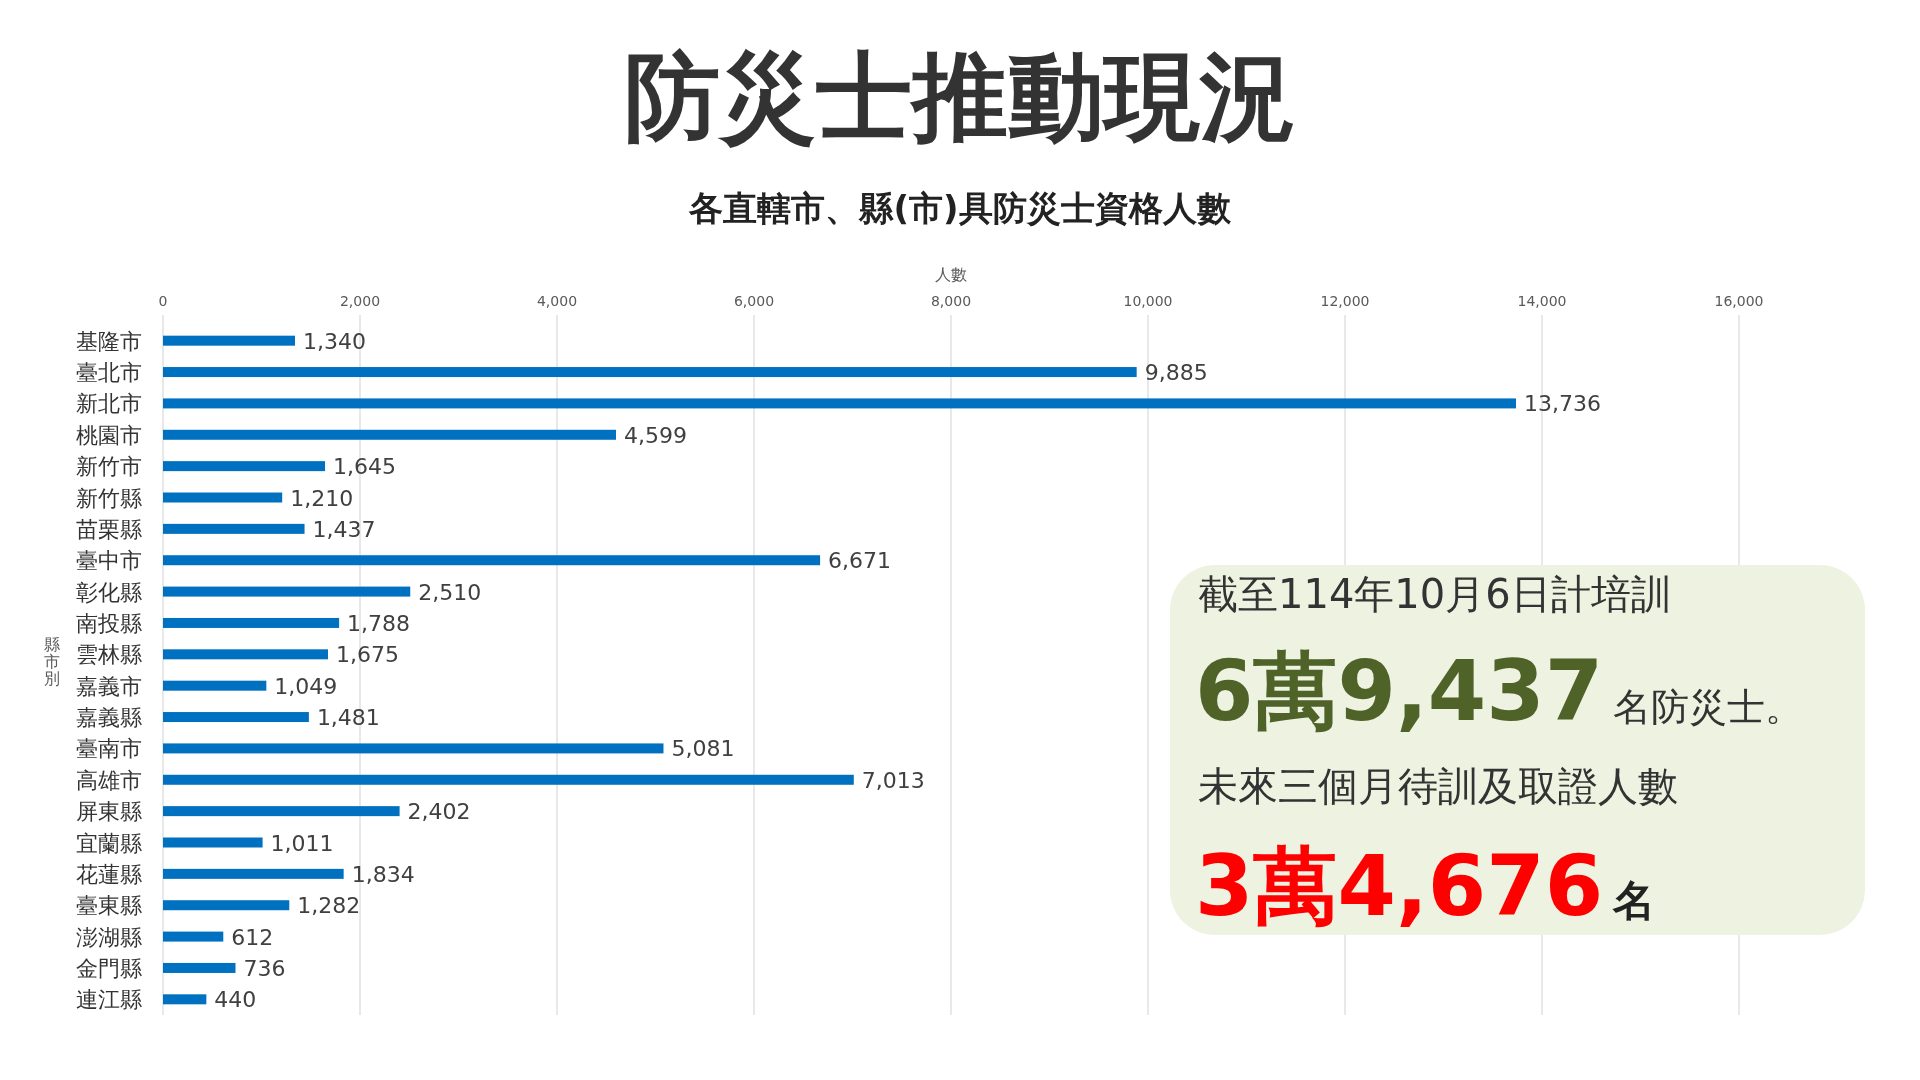 Image resolution: width=1920 pixels, height=1080 pixels. What do you see at coordinates (109, 843) in the screenshot?
I see `y-tick-label: 宜蘭縣` at bounding box center [109, 843].